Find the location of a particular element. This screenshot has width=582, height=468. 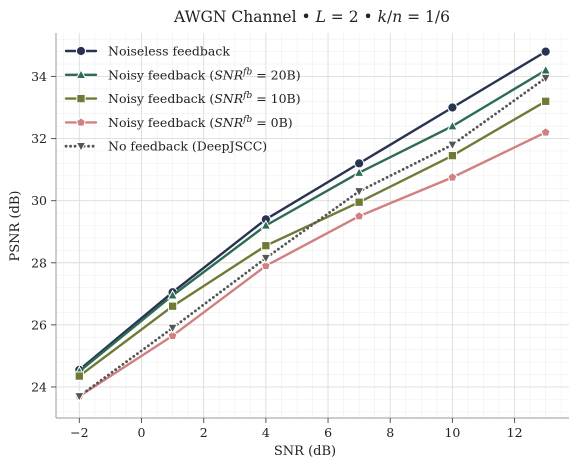

legend-entry: Noisy feedback (SNRfb = 0B) is located at coordinates (178, 122).